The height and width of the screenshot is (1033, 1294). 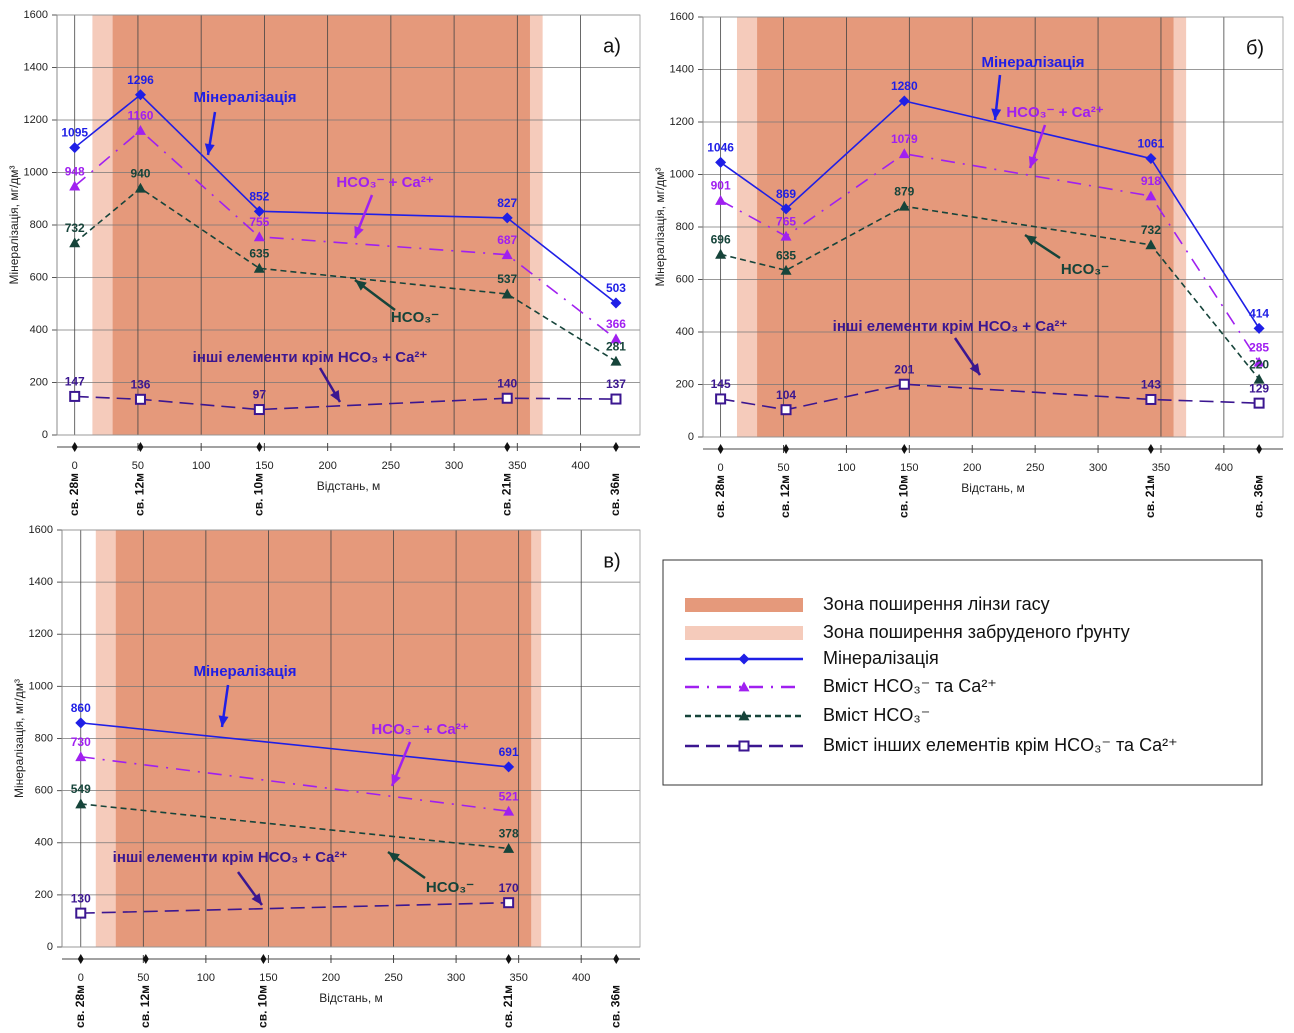 I want to click on well-label: св. 21м, so click(x=508, y=1006).